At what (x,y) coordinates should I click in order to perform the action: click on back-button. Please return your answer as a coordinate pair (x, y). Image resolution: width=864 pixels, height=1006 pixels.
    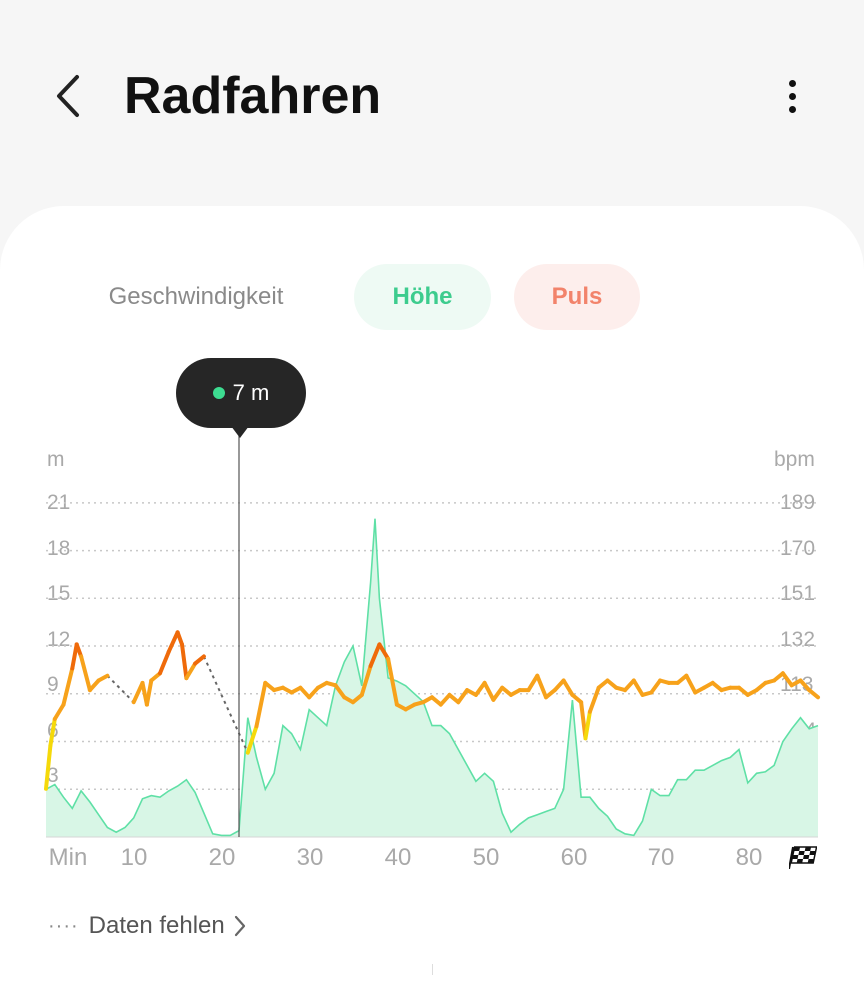
    Looking at the image, I should click on (68, 96).